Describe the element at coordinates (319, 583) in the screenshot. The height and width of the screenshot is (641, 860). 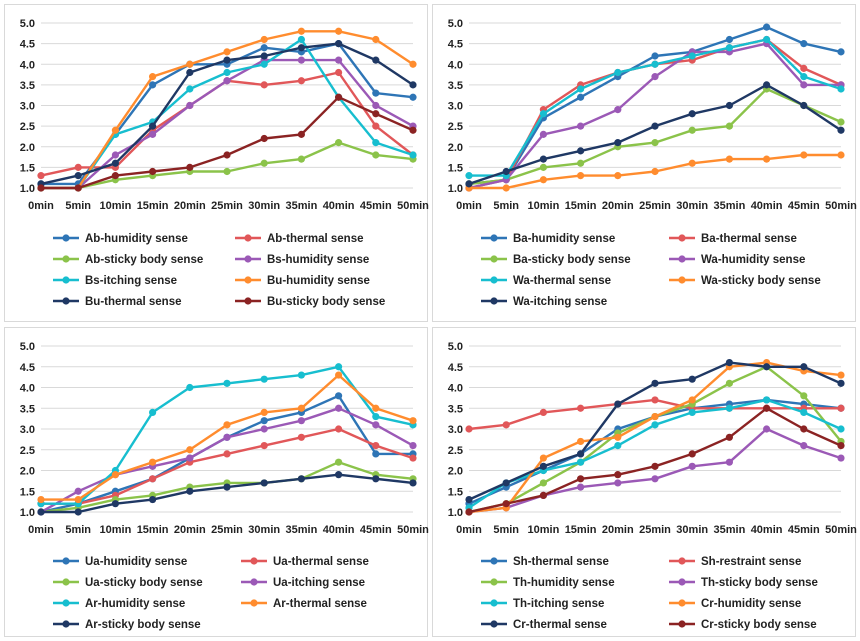
I see `legend-label: Ua-itching sense` at that location.